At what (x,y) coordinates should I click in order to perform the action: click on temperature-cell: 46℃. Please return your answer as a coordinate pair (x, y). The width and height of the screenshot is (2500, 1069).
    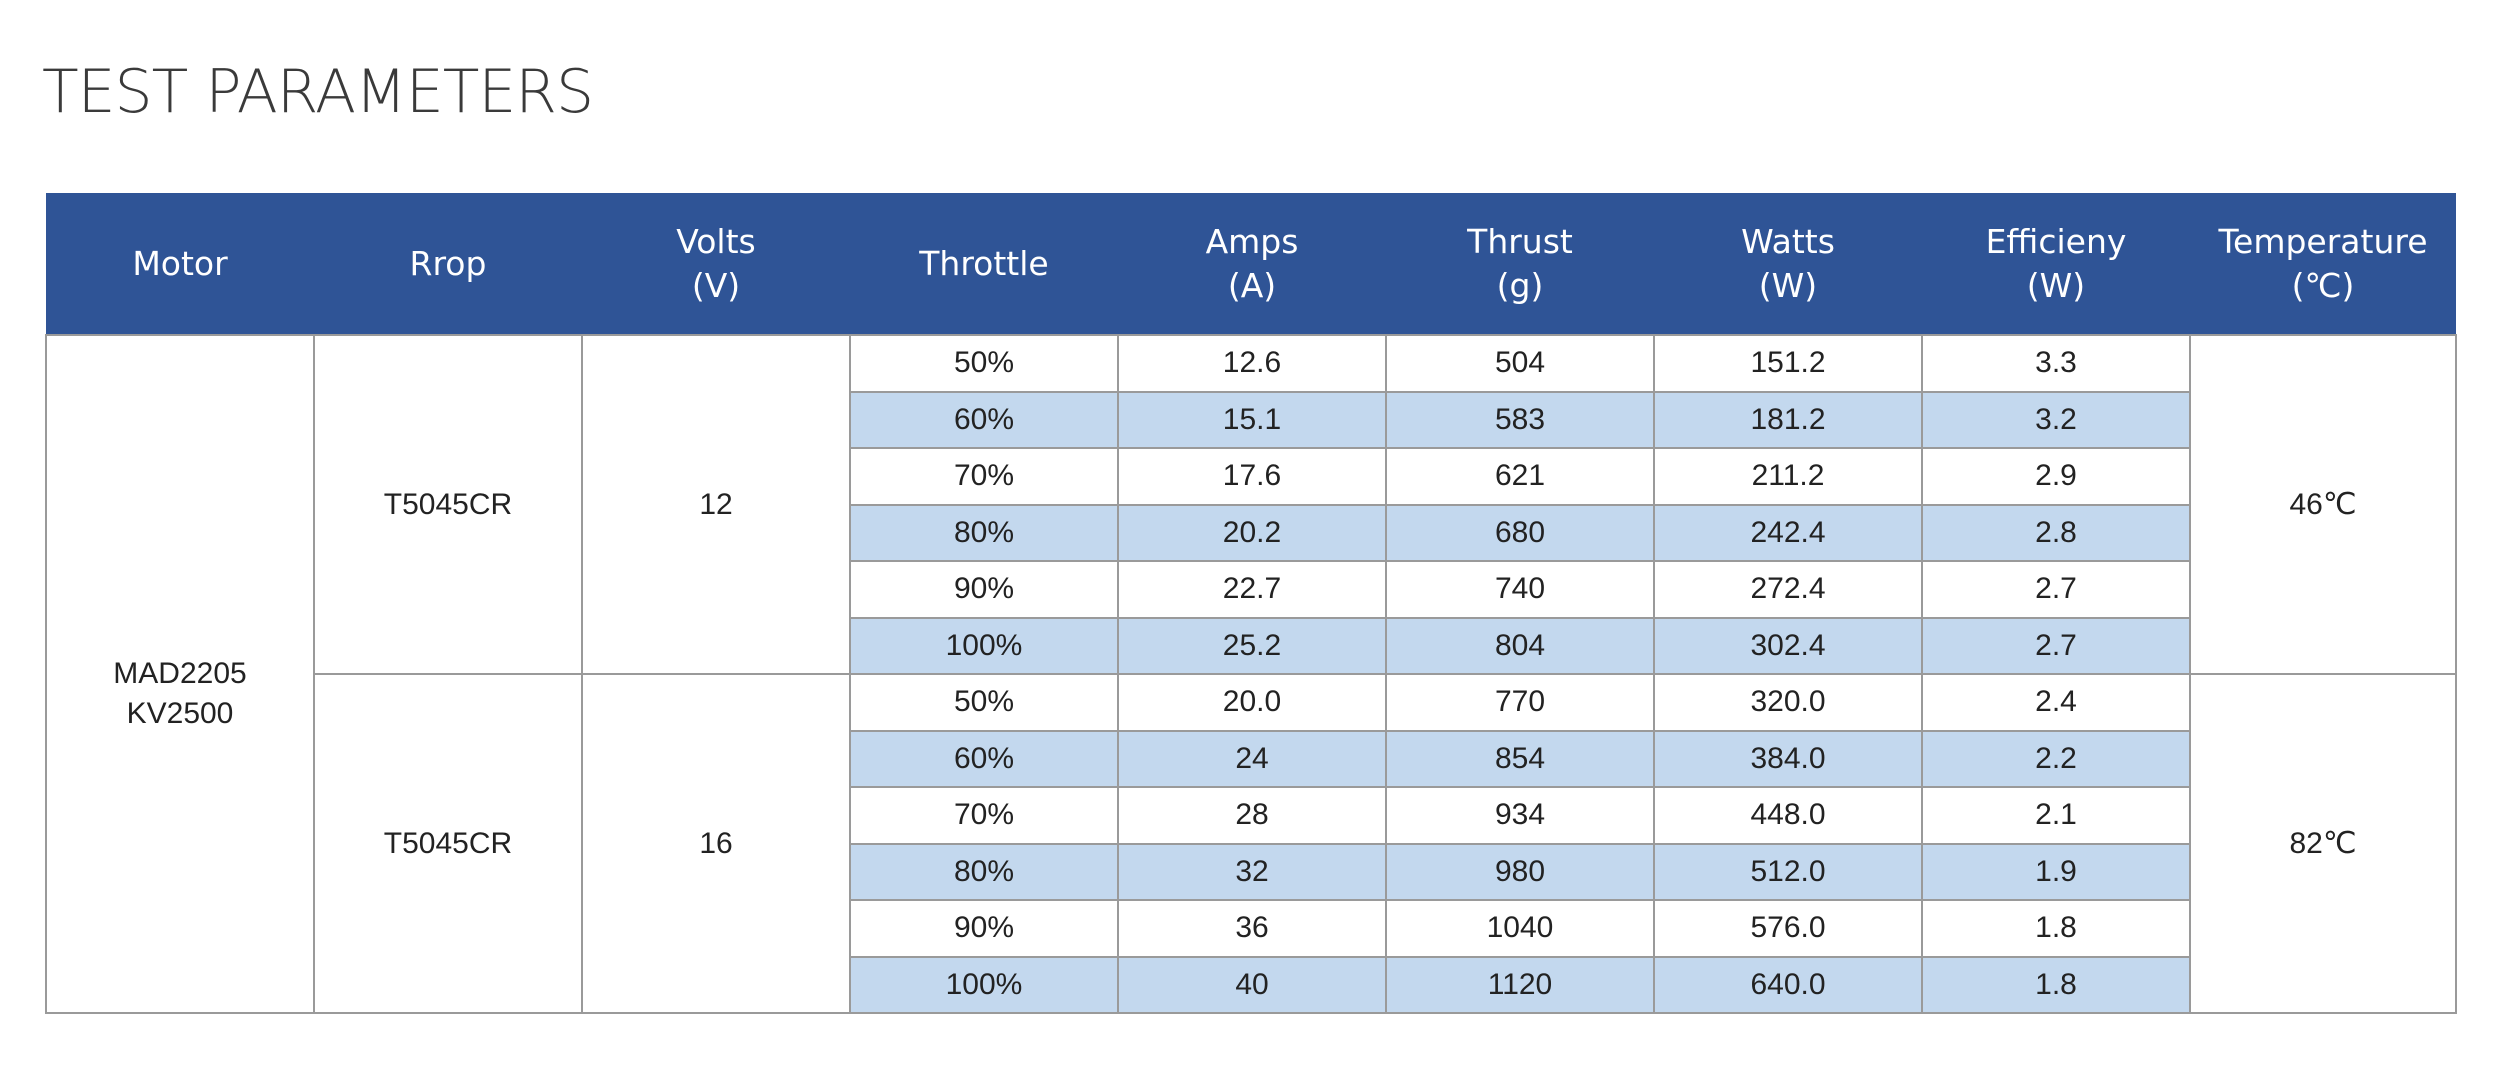
    Looking at the image, I should click on (2323, 504).